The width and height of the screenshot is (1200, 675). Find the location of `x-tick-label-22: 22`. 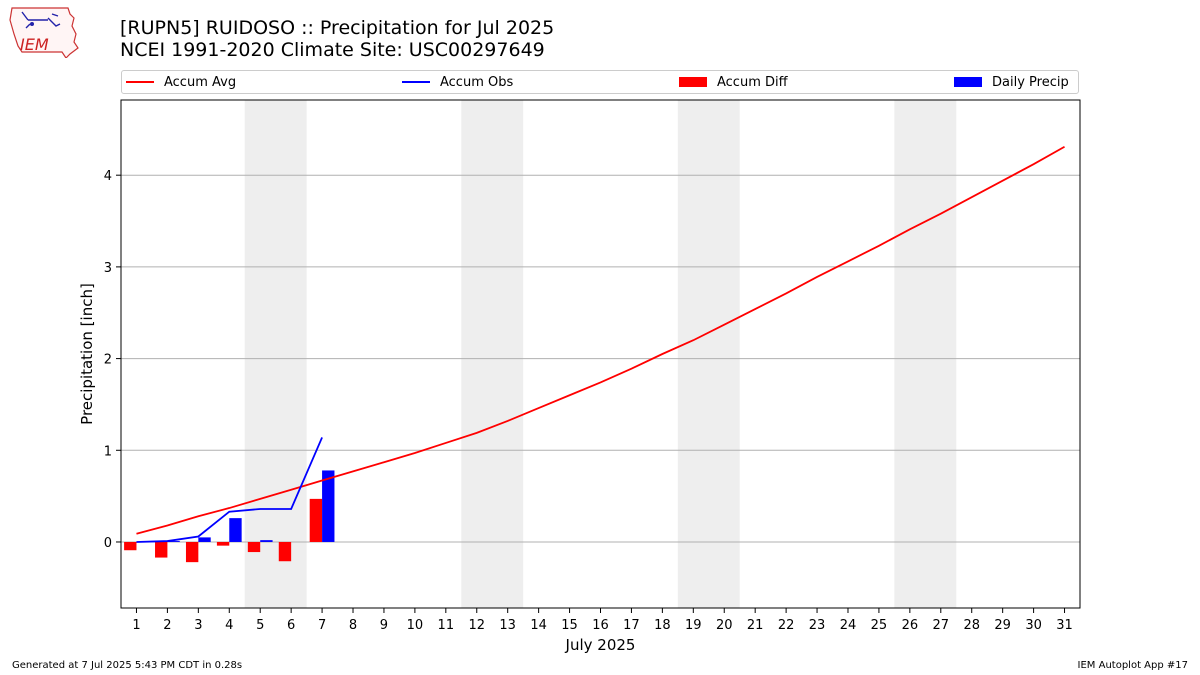

x-tick-label-22: 22 is located at coordinates (786, 625).